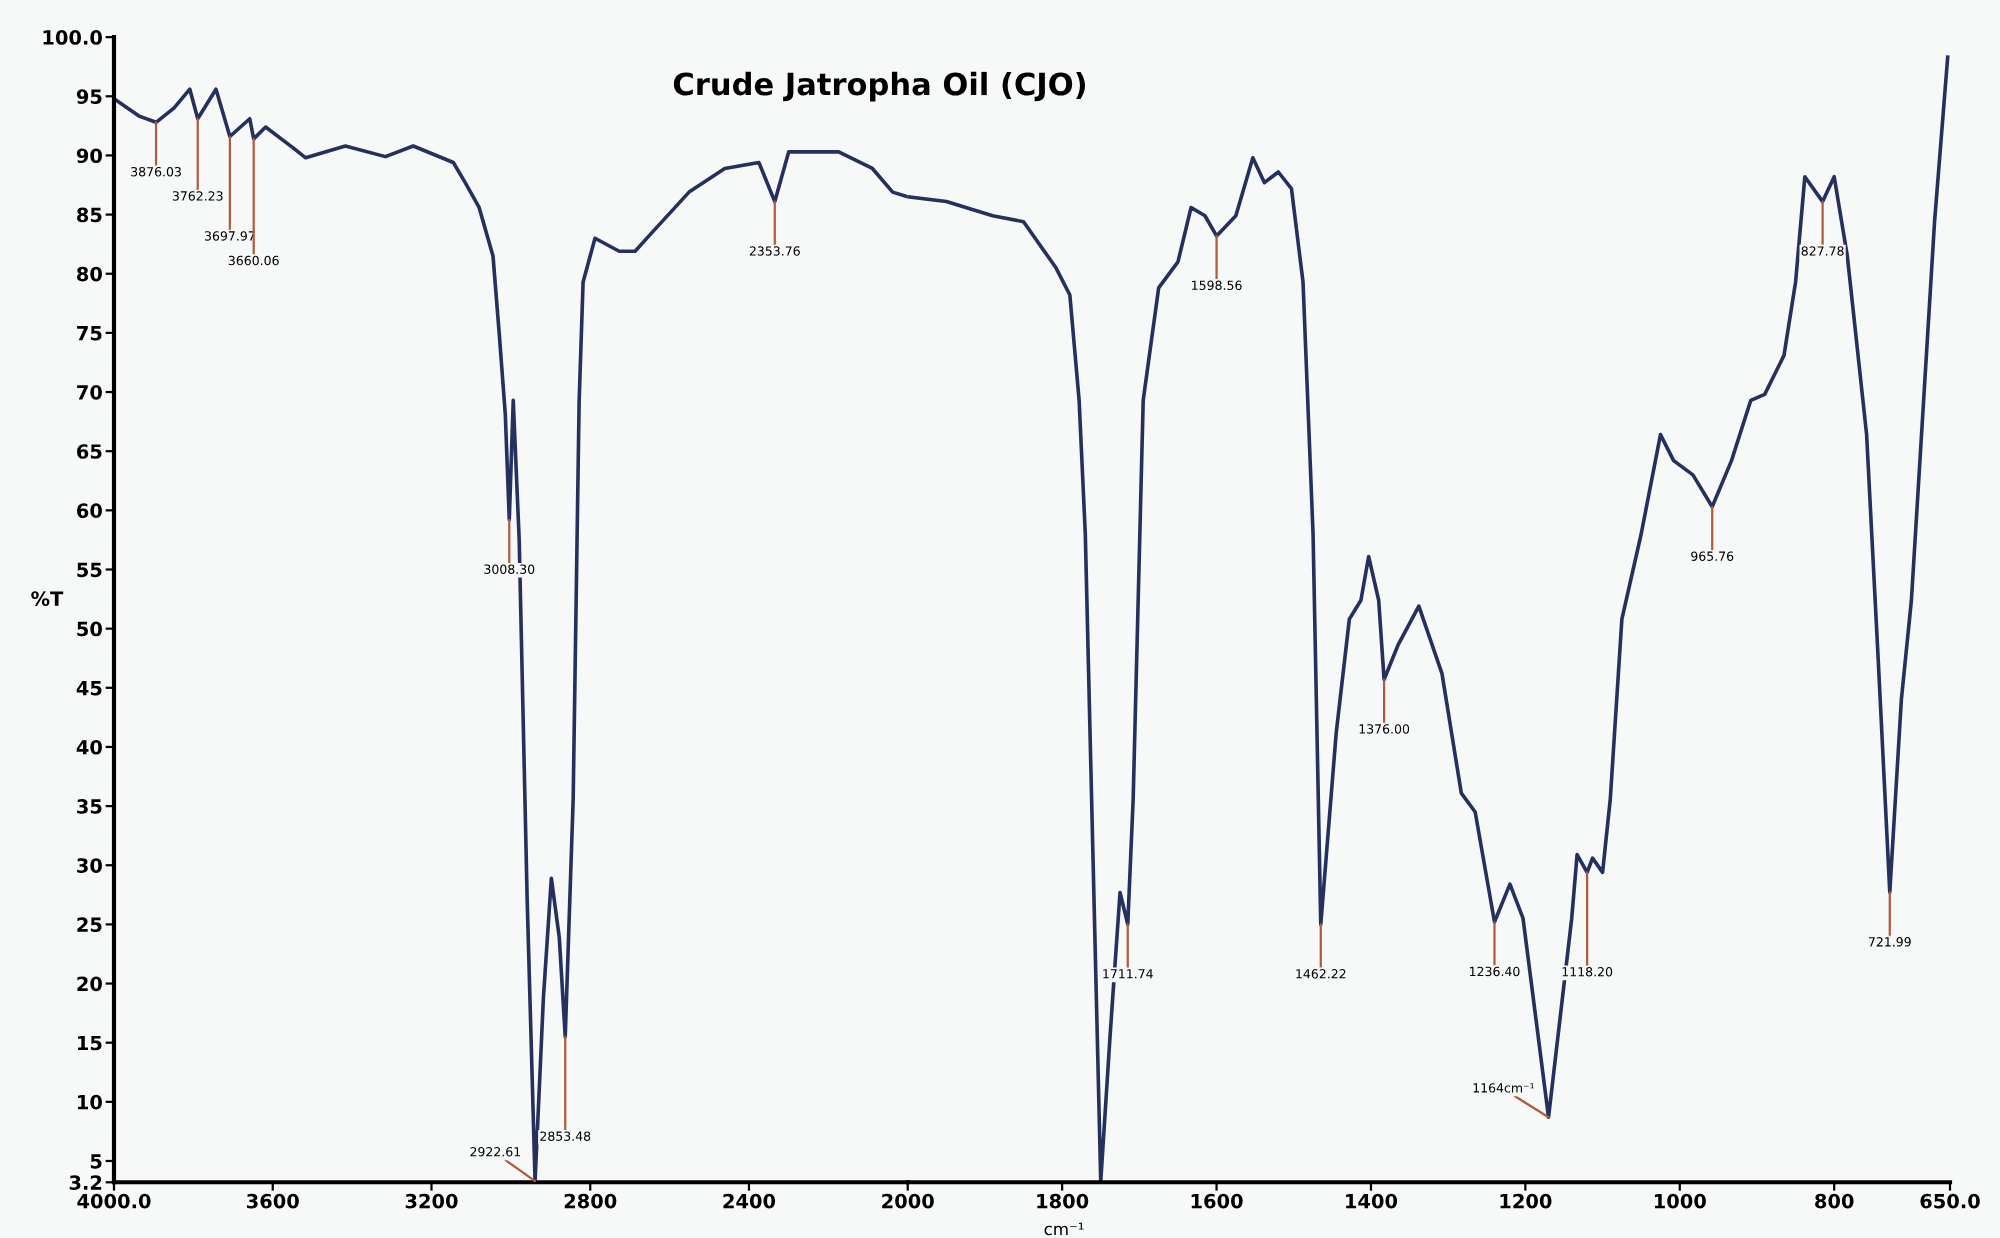  Describe the element at coordinates (1217, 1201) in the screenshot. I see `x-tick-label: 1600` at that location.